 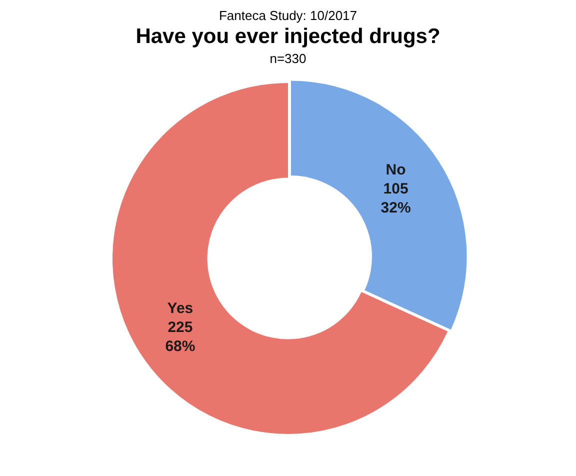 What do you see at coordinates (180, 336) in the screenshot?
I see `data-label: 225 68%` at bounding box center [180, 336].